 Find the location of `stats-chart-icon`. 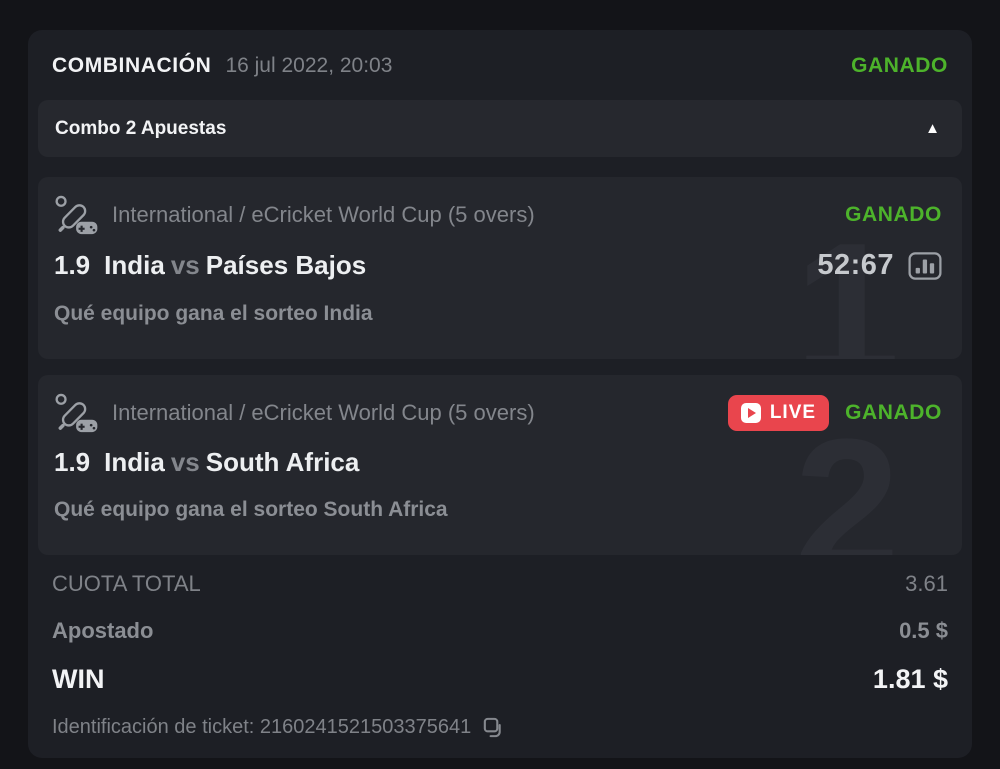

stats-chart-icon is located at coordinates (925, 265).